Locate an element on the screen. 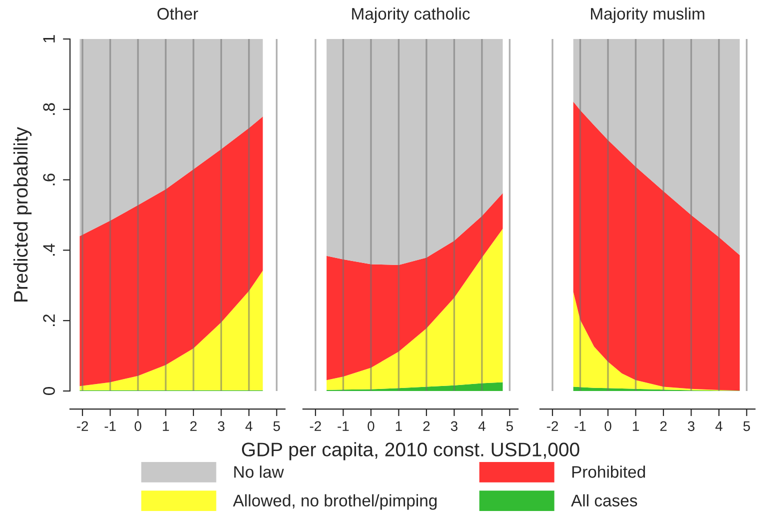  legend-label: All cases is located at coordinates (604, 500).